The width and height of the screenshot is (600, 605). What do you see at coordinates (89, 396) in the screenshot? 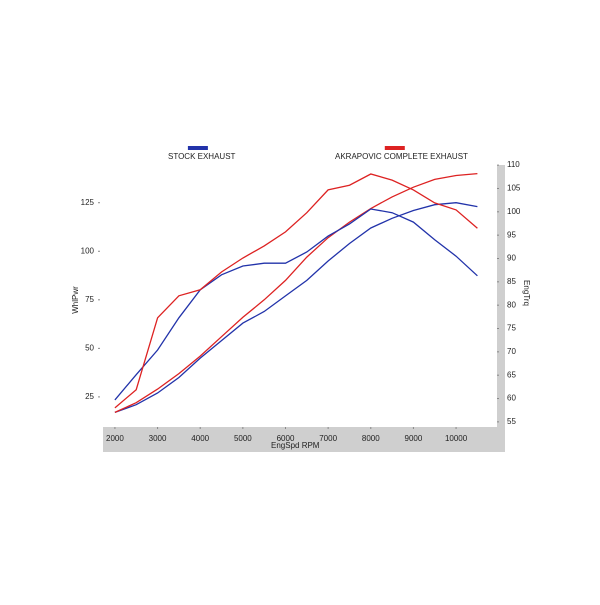
I see `y-tick-label: 25` at bounding box center [89, 396].